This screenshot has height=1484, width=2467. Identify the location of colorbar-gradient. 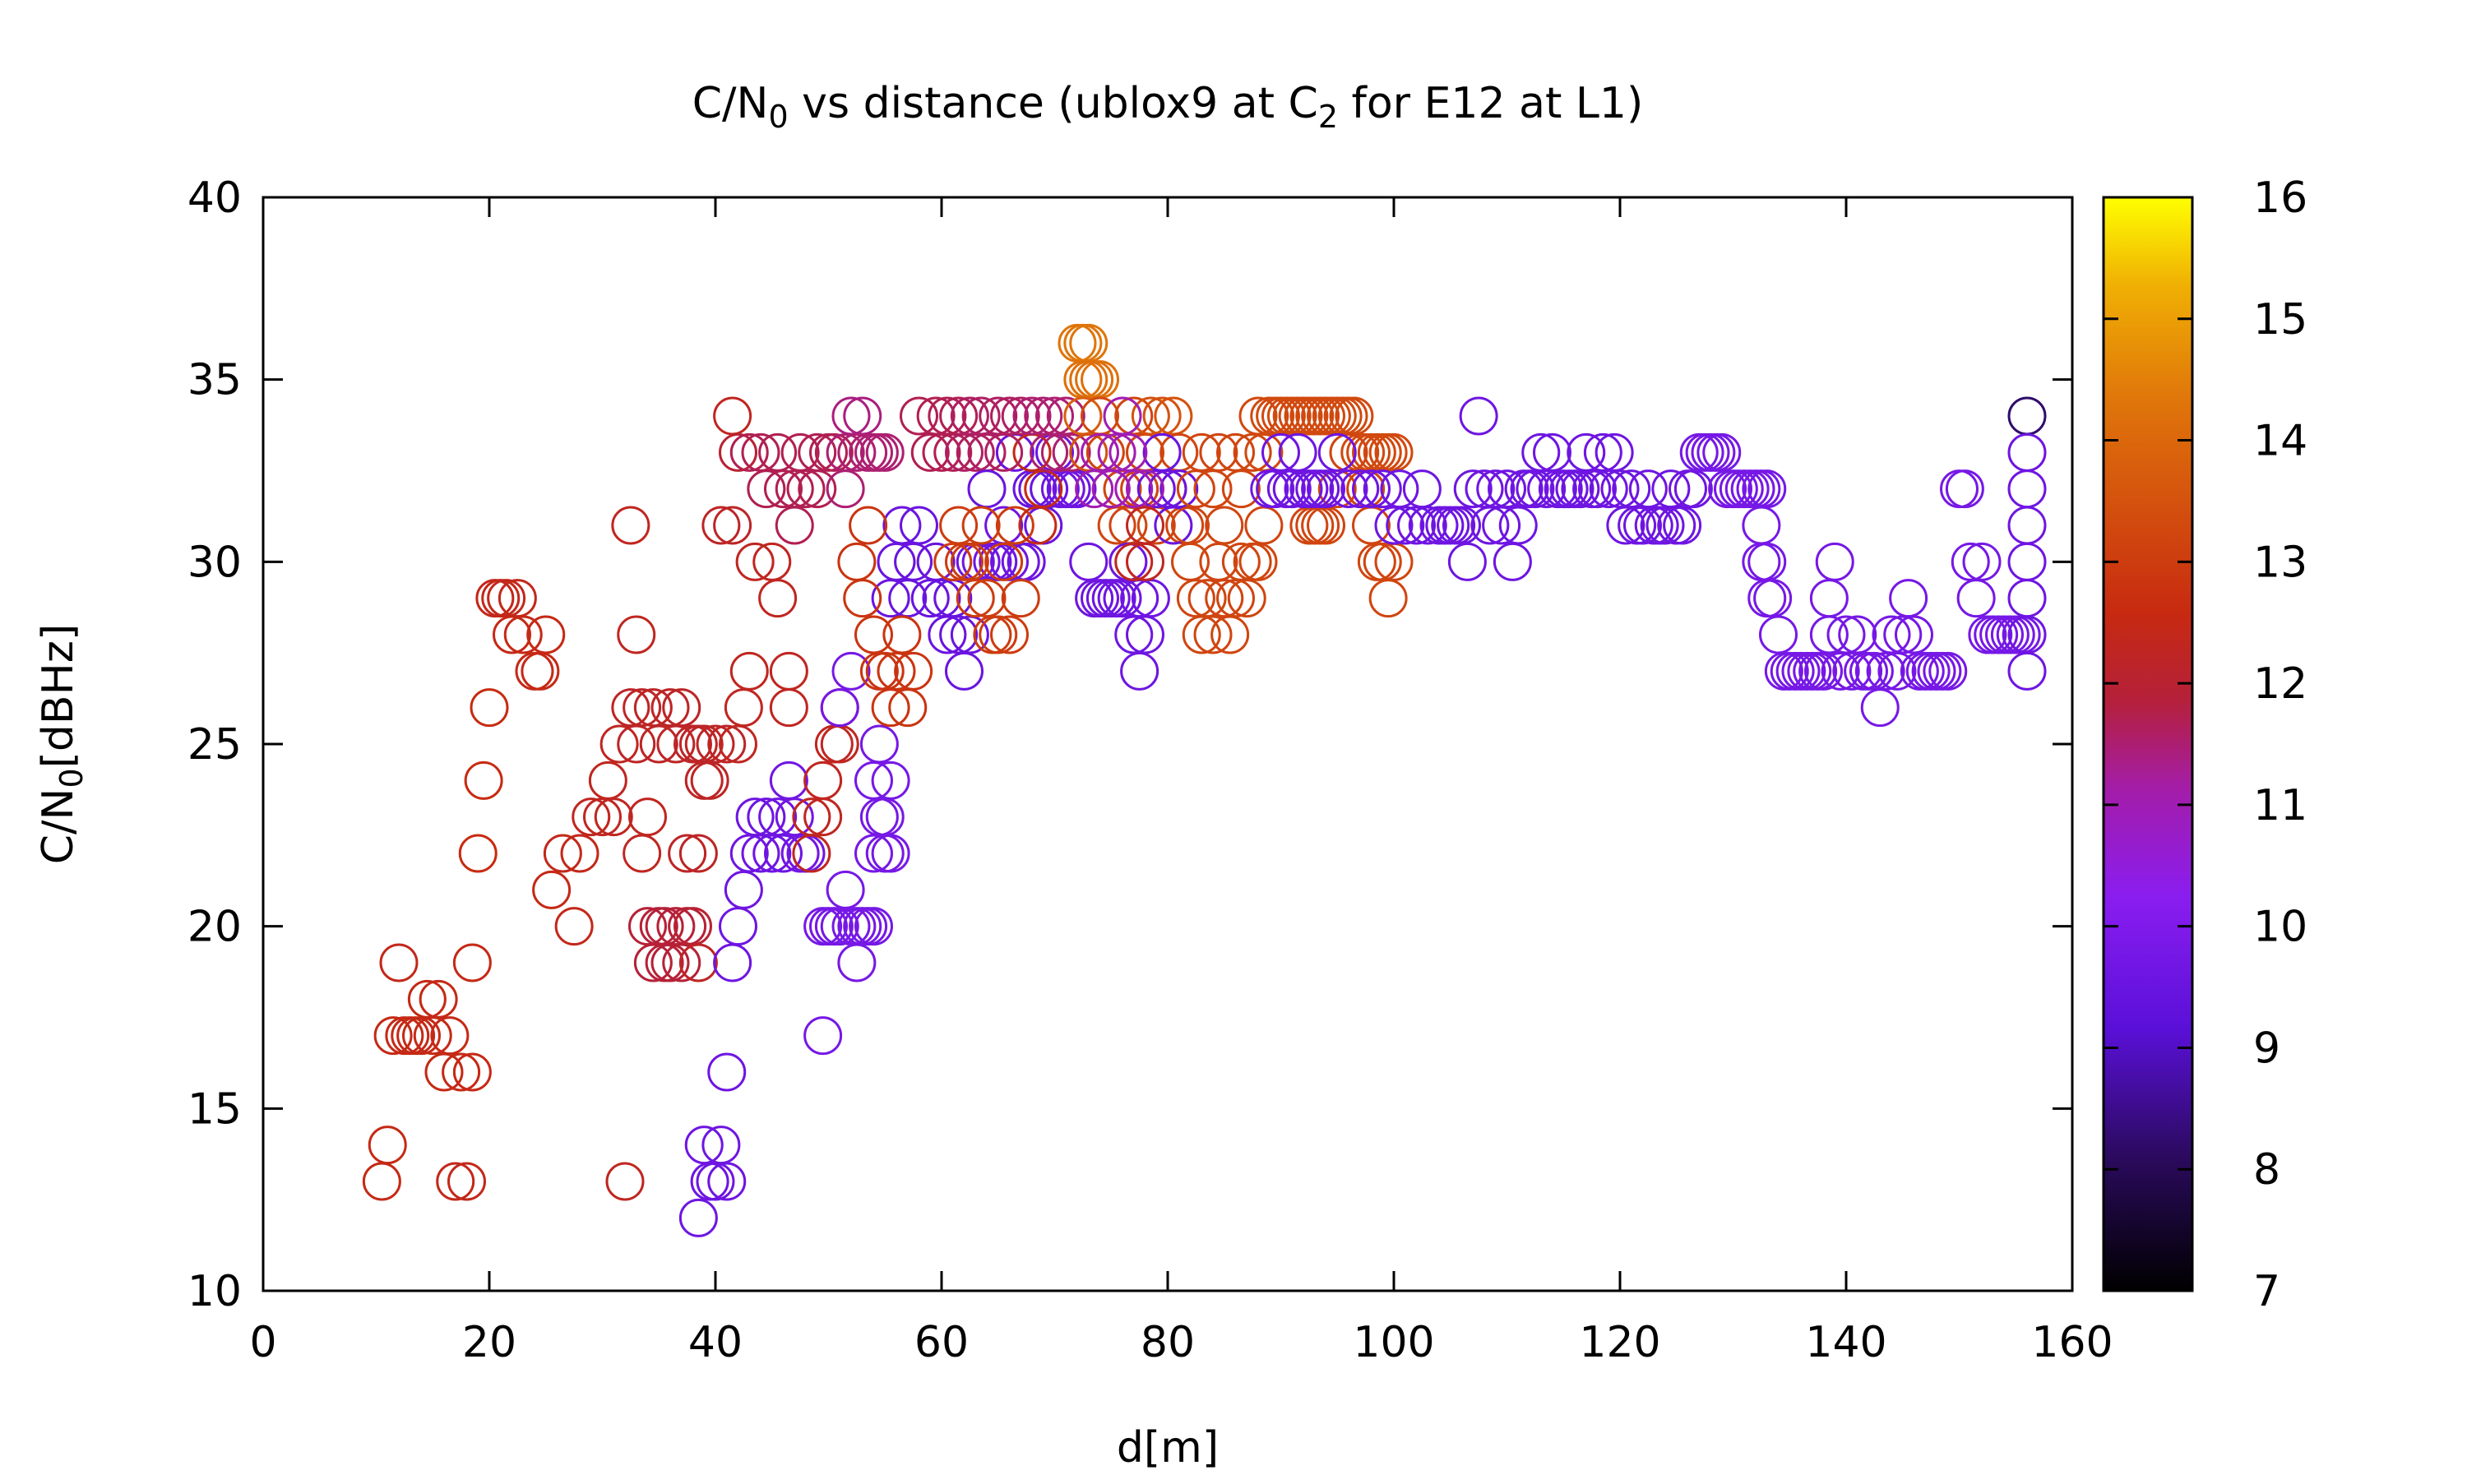
(2148, 744).